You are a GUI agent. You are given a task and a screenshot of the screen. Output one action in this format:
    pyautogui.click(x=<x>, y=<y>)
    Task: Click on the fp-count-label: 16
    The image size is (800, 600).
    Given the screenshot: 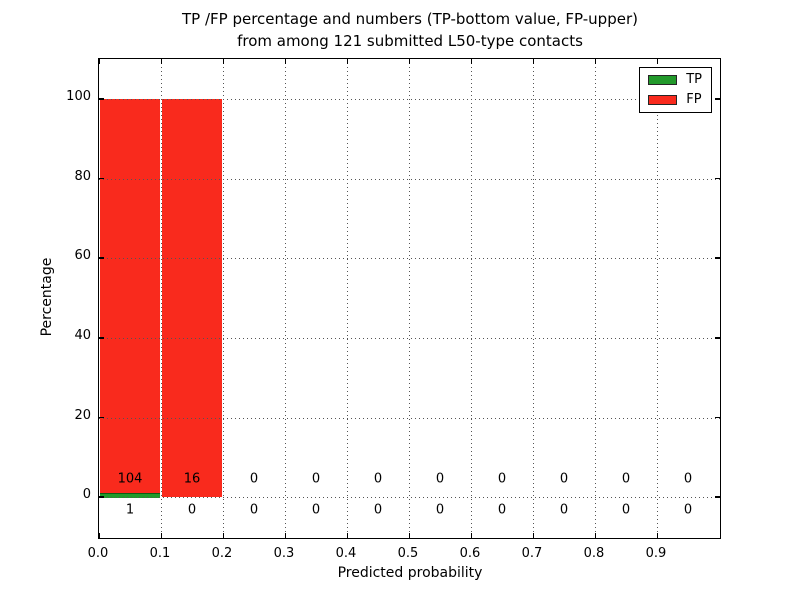 What is the action you would take?
    pyautogui.click(x=192, y=479)
    